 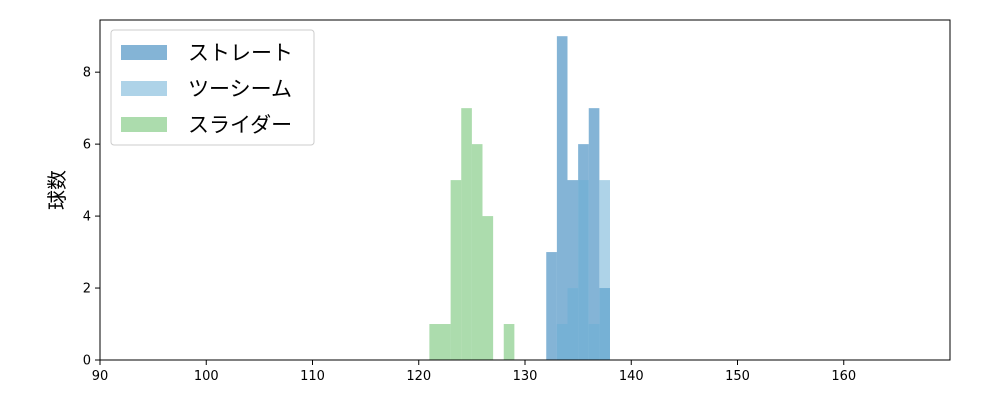 I want to click on y-tick-label: 4, so click(x=87, y=217).